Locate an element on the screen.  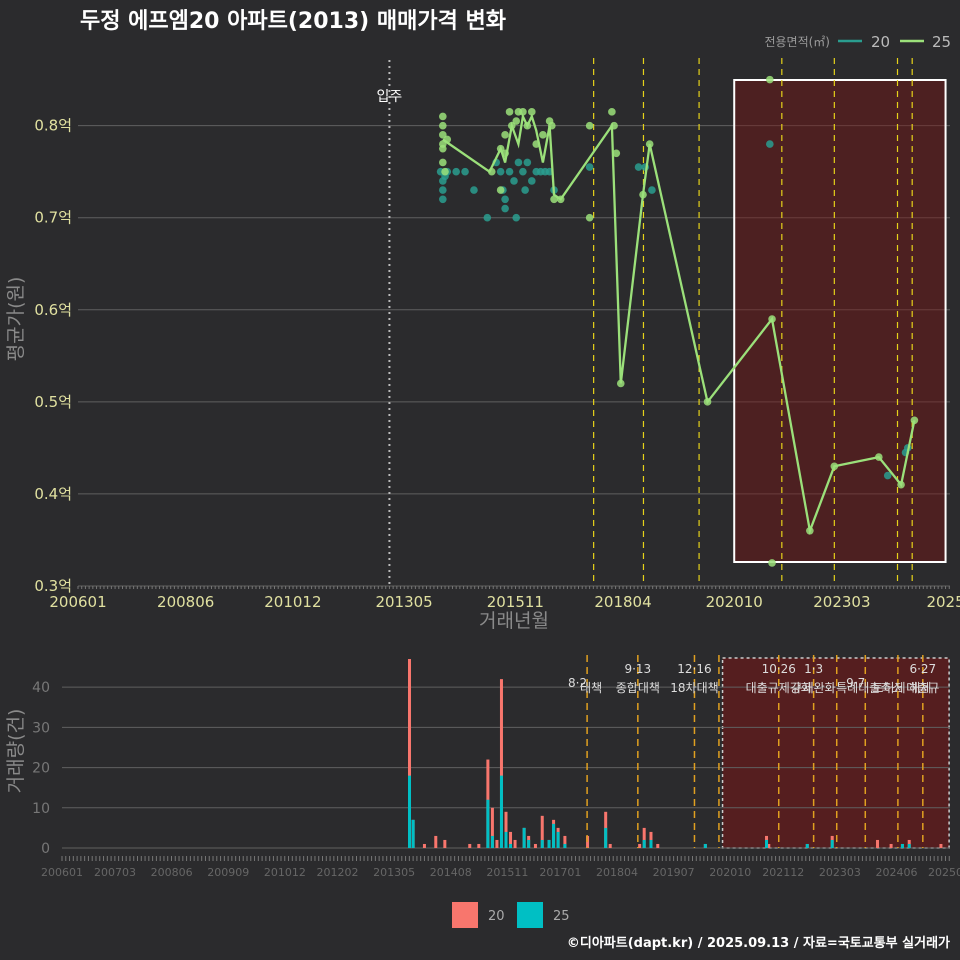
policy-name-label: 대출규제강화 is located at coordinates (779, 688).